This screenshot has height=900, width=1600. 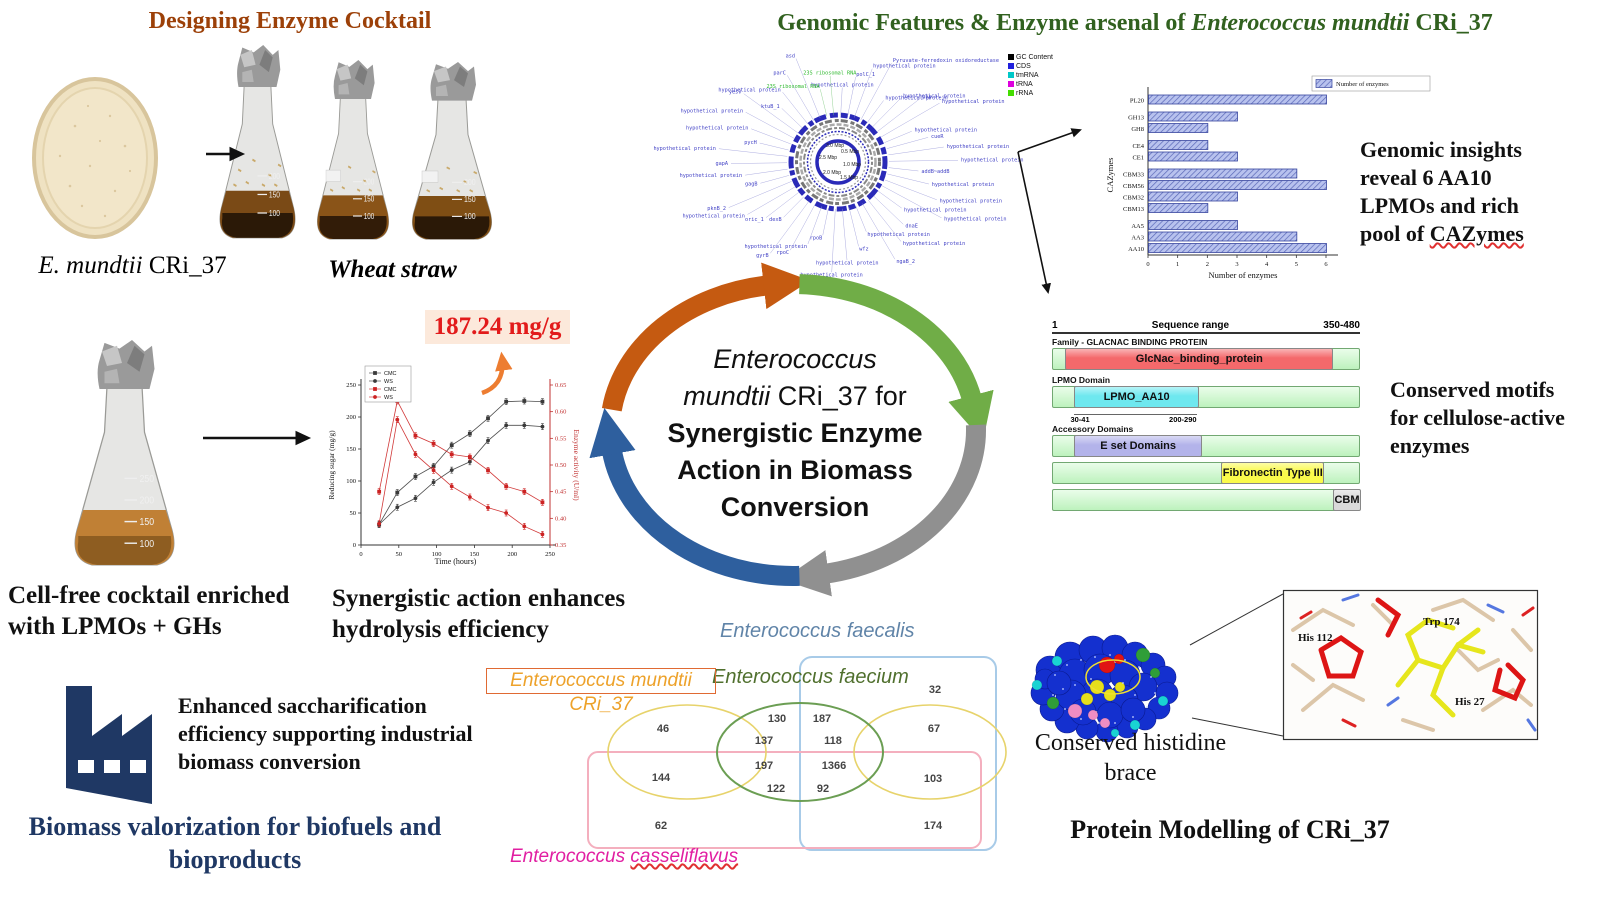 What do you see at coordinates (835, 146) in the screenshot?
I see `text-decor: 3.0 Mbp` at bounding box center [835, 146].